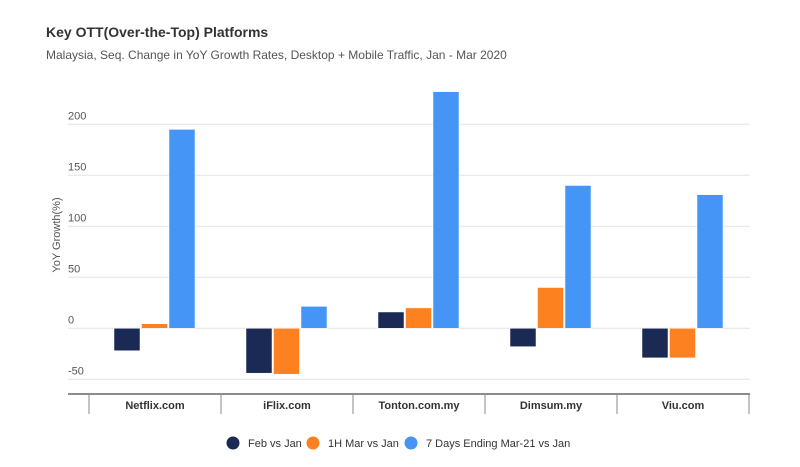 This screenshot has height=467, width=800. What do you see at coordinates (363, 444) in the screenshot?
I see `legend-label: 1H Mar vs Jan` at bounding box center [363, 444].